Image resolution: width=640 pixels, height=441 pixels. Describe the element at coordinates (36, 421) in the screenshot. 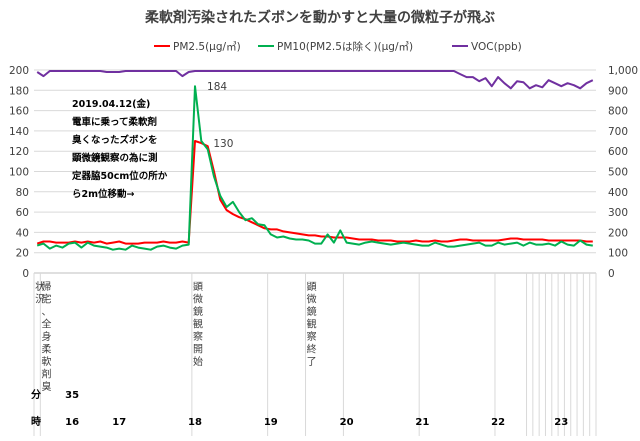

I see `hour-row-label: 時` at that location.